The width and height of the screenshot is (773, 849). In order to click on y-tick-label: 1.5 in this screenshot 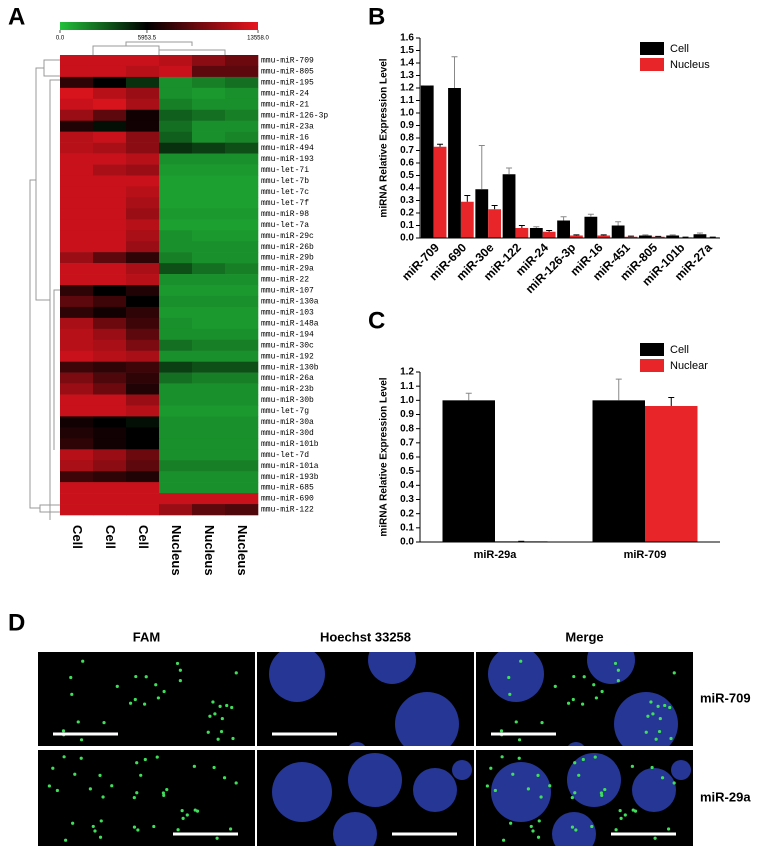, I will do `click(407, 50)`.